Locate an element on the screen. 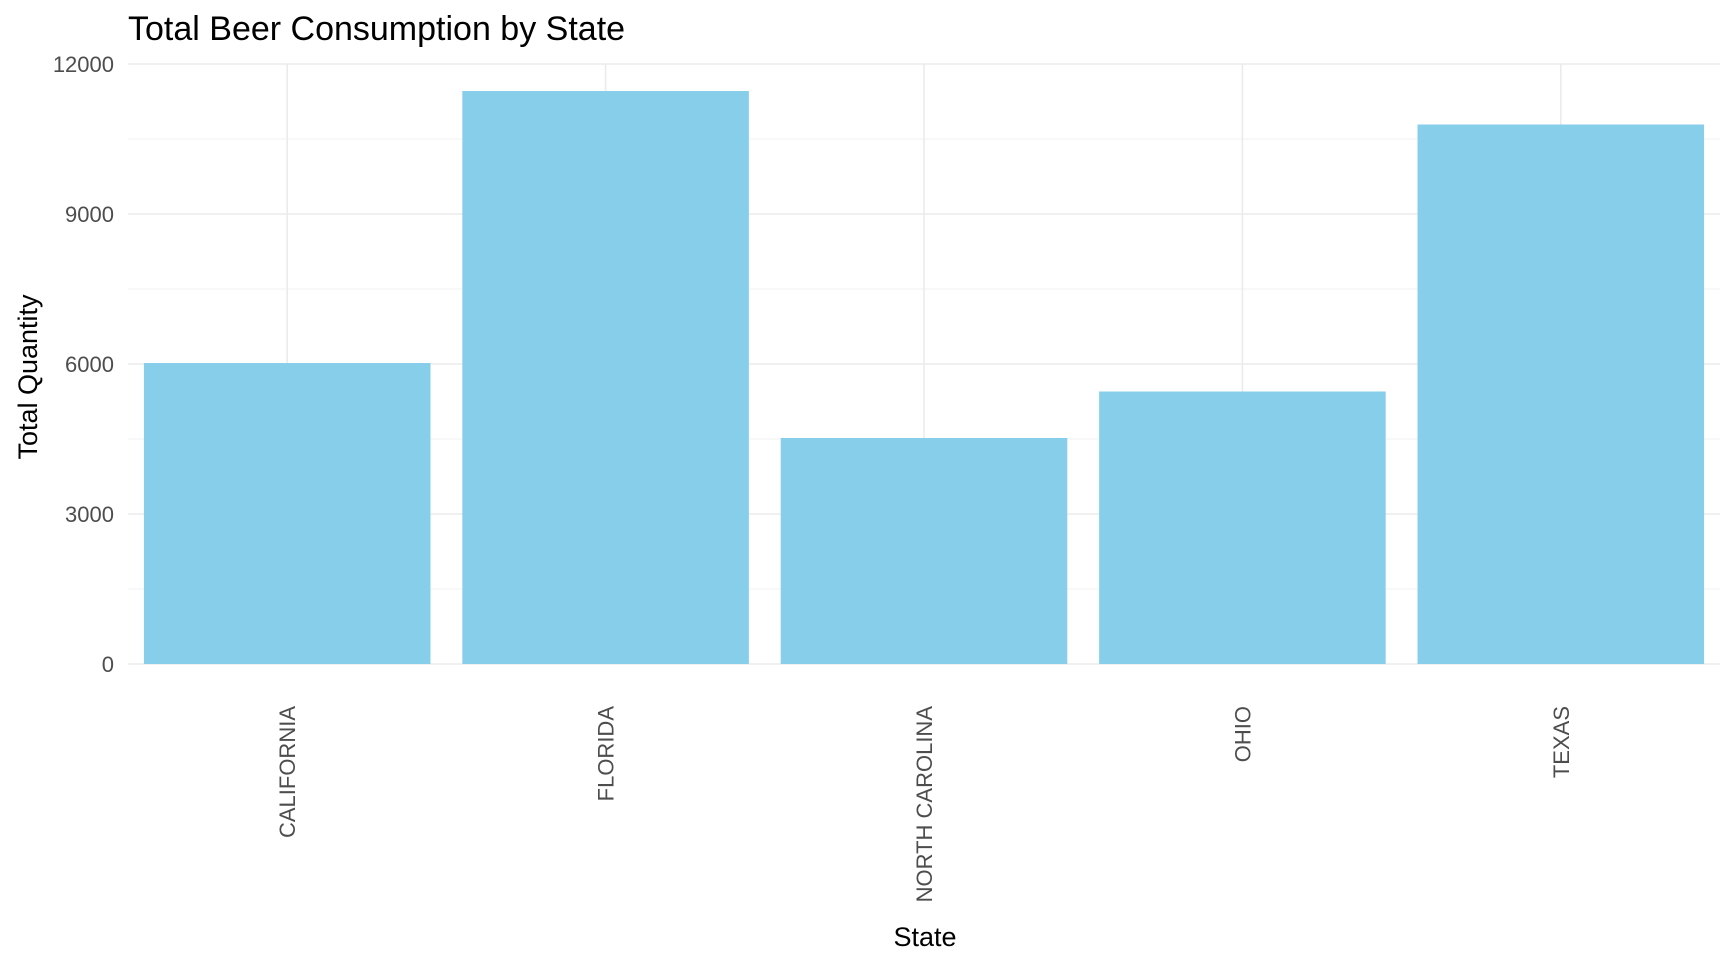 This screenshot has height=960, width=1728. x-tick-label: NORTH CAROLINA is located at coordinates (924, 804).